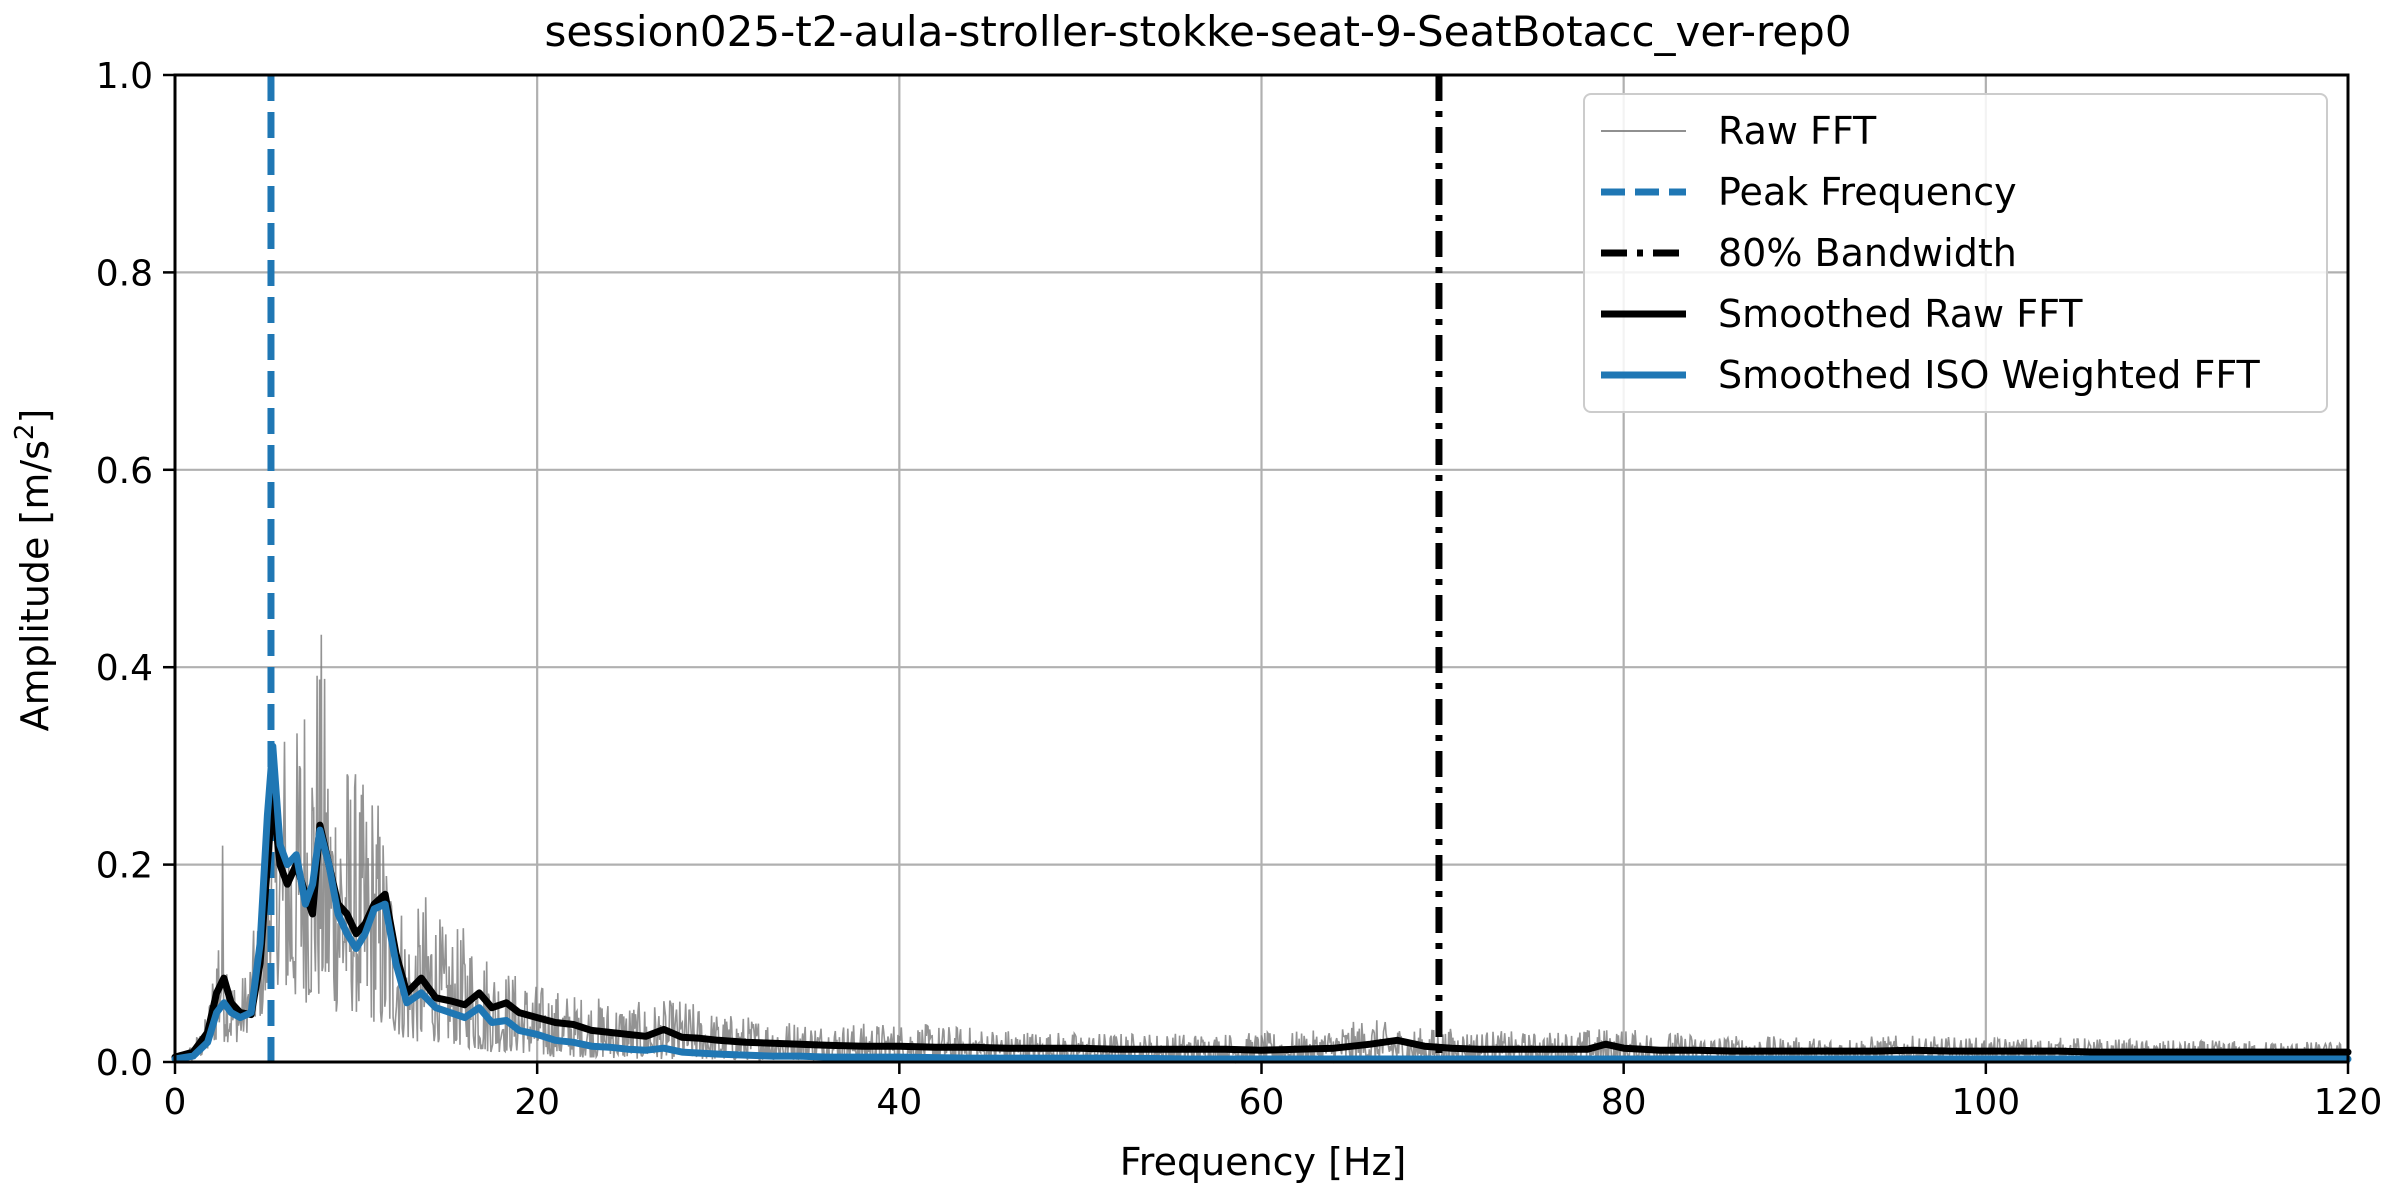  I want to click on y-axis-label-superscript: 2, so click(25, 432).